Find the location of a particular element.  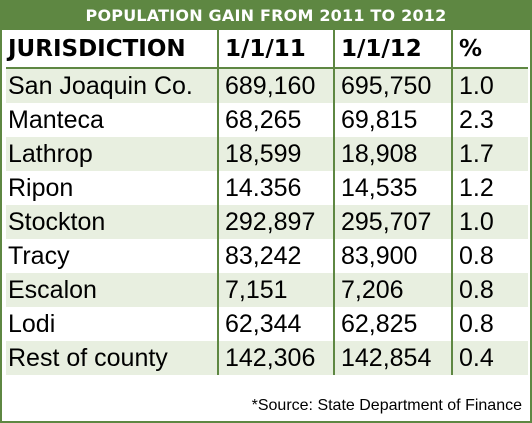

pop-2011-cell: 68,265 is located at coordinates (275, 120).